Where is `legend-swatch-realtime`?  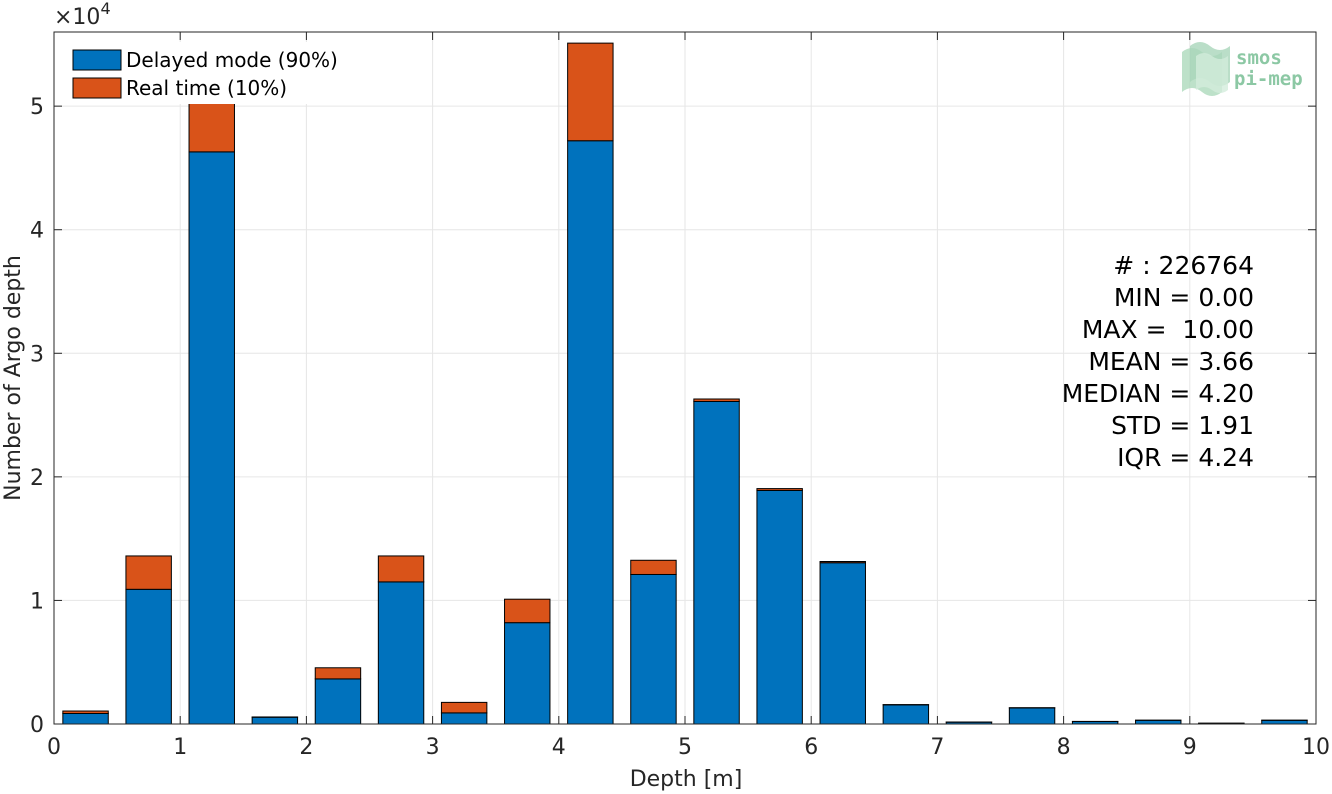
legend-swatch-realtime is located at coordinates (97, 88).